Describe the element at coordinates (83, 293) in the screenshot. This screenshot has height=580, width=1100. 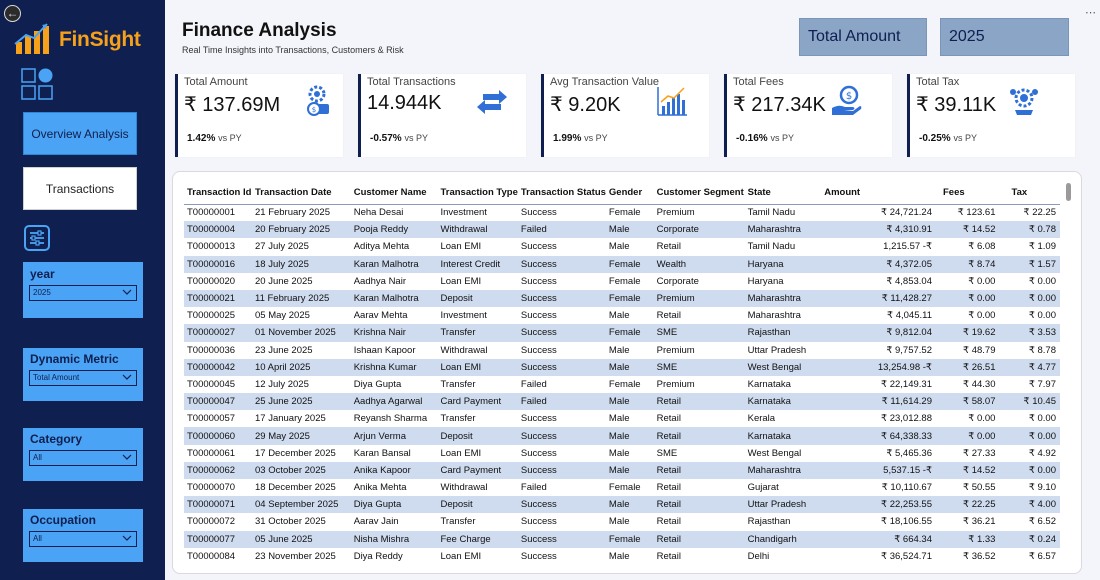
I see `year-dropdown: 2025` at that location.